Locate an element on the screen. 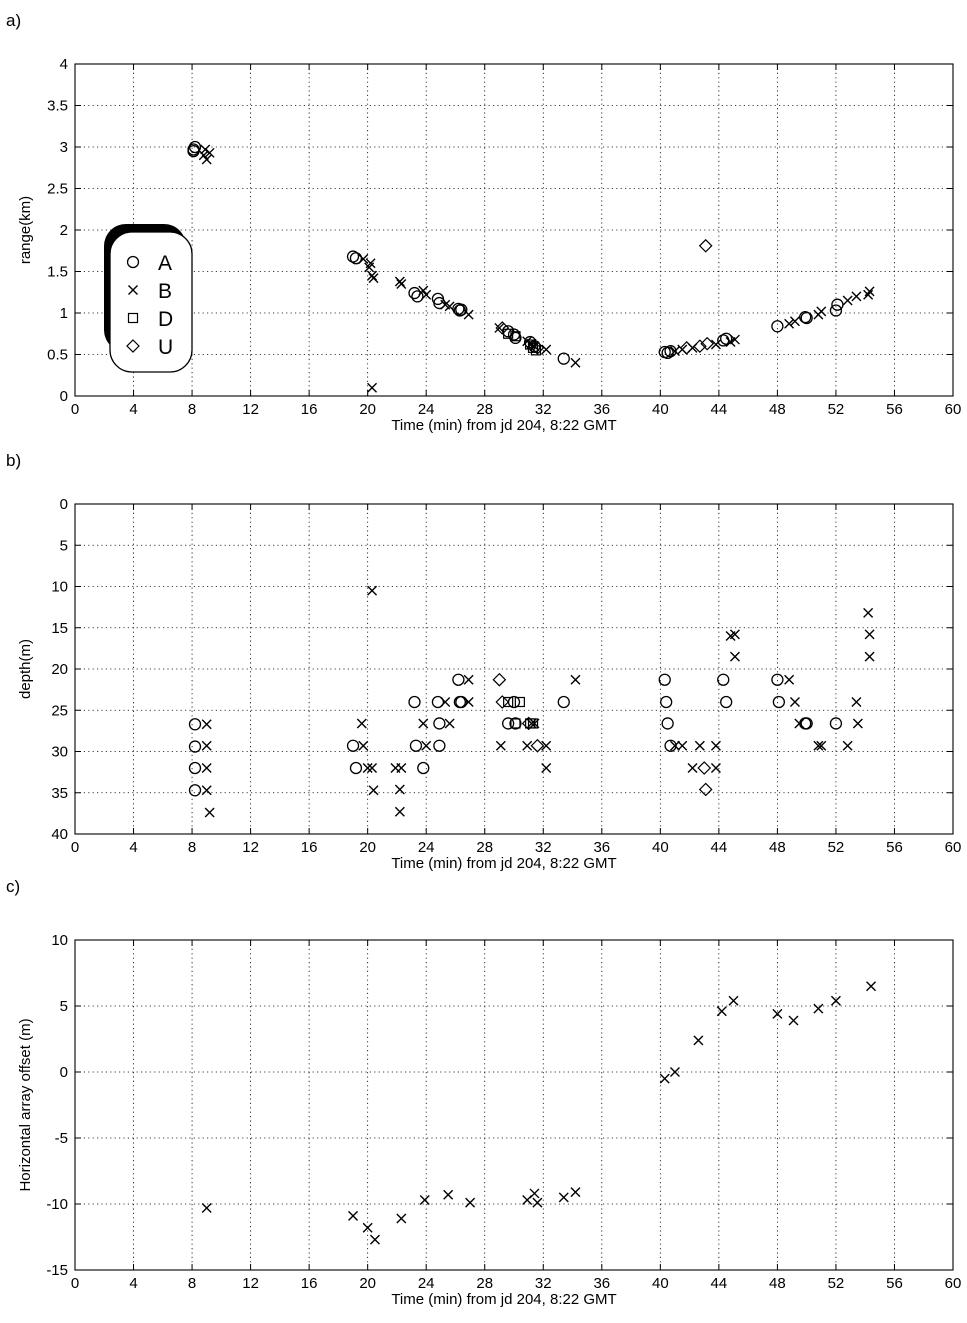 The image size is (967, 1323). y-tick-label: 0 is located at coordinates (64, 396).